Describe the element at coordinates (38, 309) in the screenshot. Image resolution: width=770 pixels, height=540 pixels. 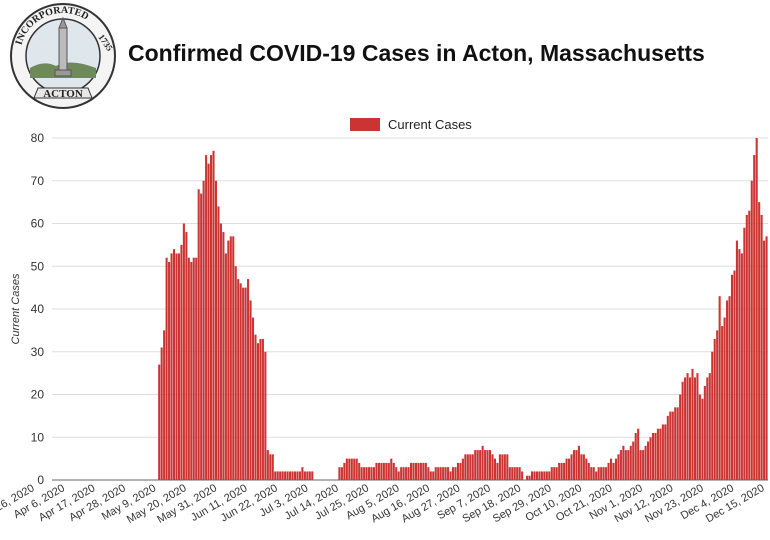
I see `y-tick-label: 40` at that location.